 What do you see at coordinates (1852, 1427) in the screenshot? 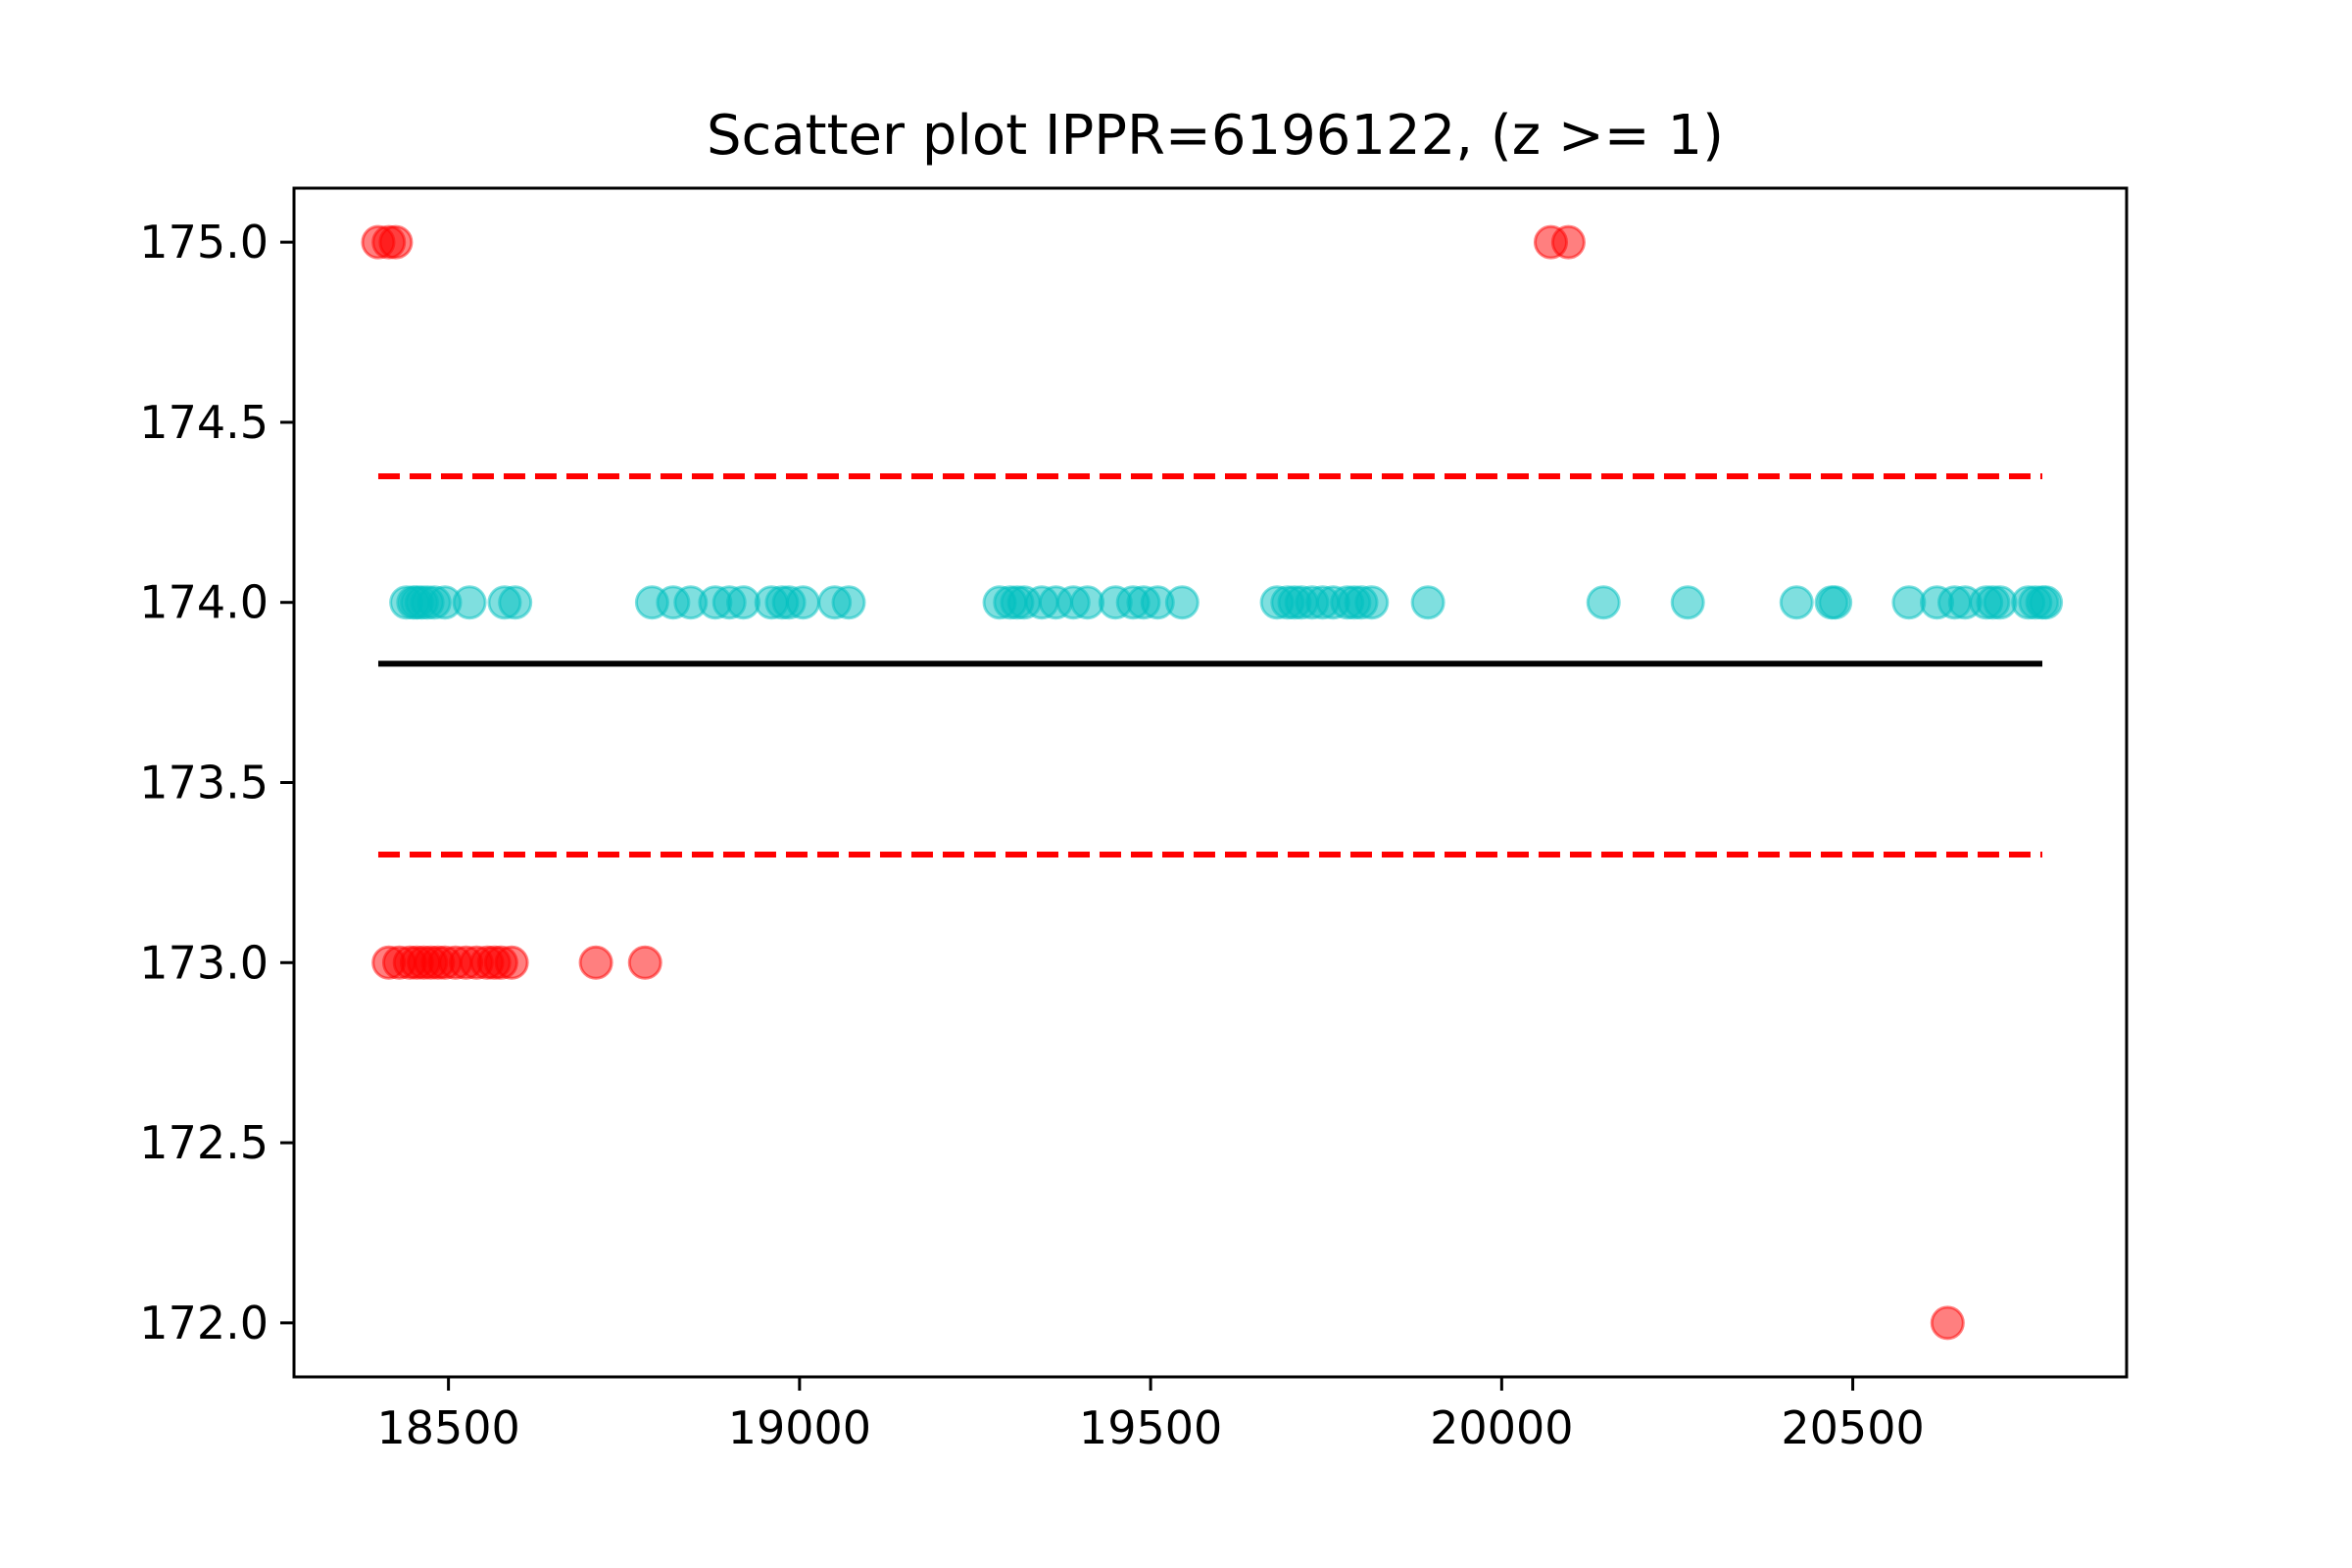
I see `x-tick-label: 20500` at bounding box center [1852, 1427].